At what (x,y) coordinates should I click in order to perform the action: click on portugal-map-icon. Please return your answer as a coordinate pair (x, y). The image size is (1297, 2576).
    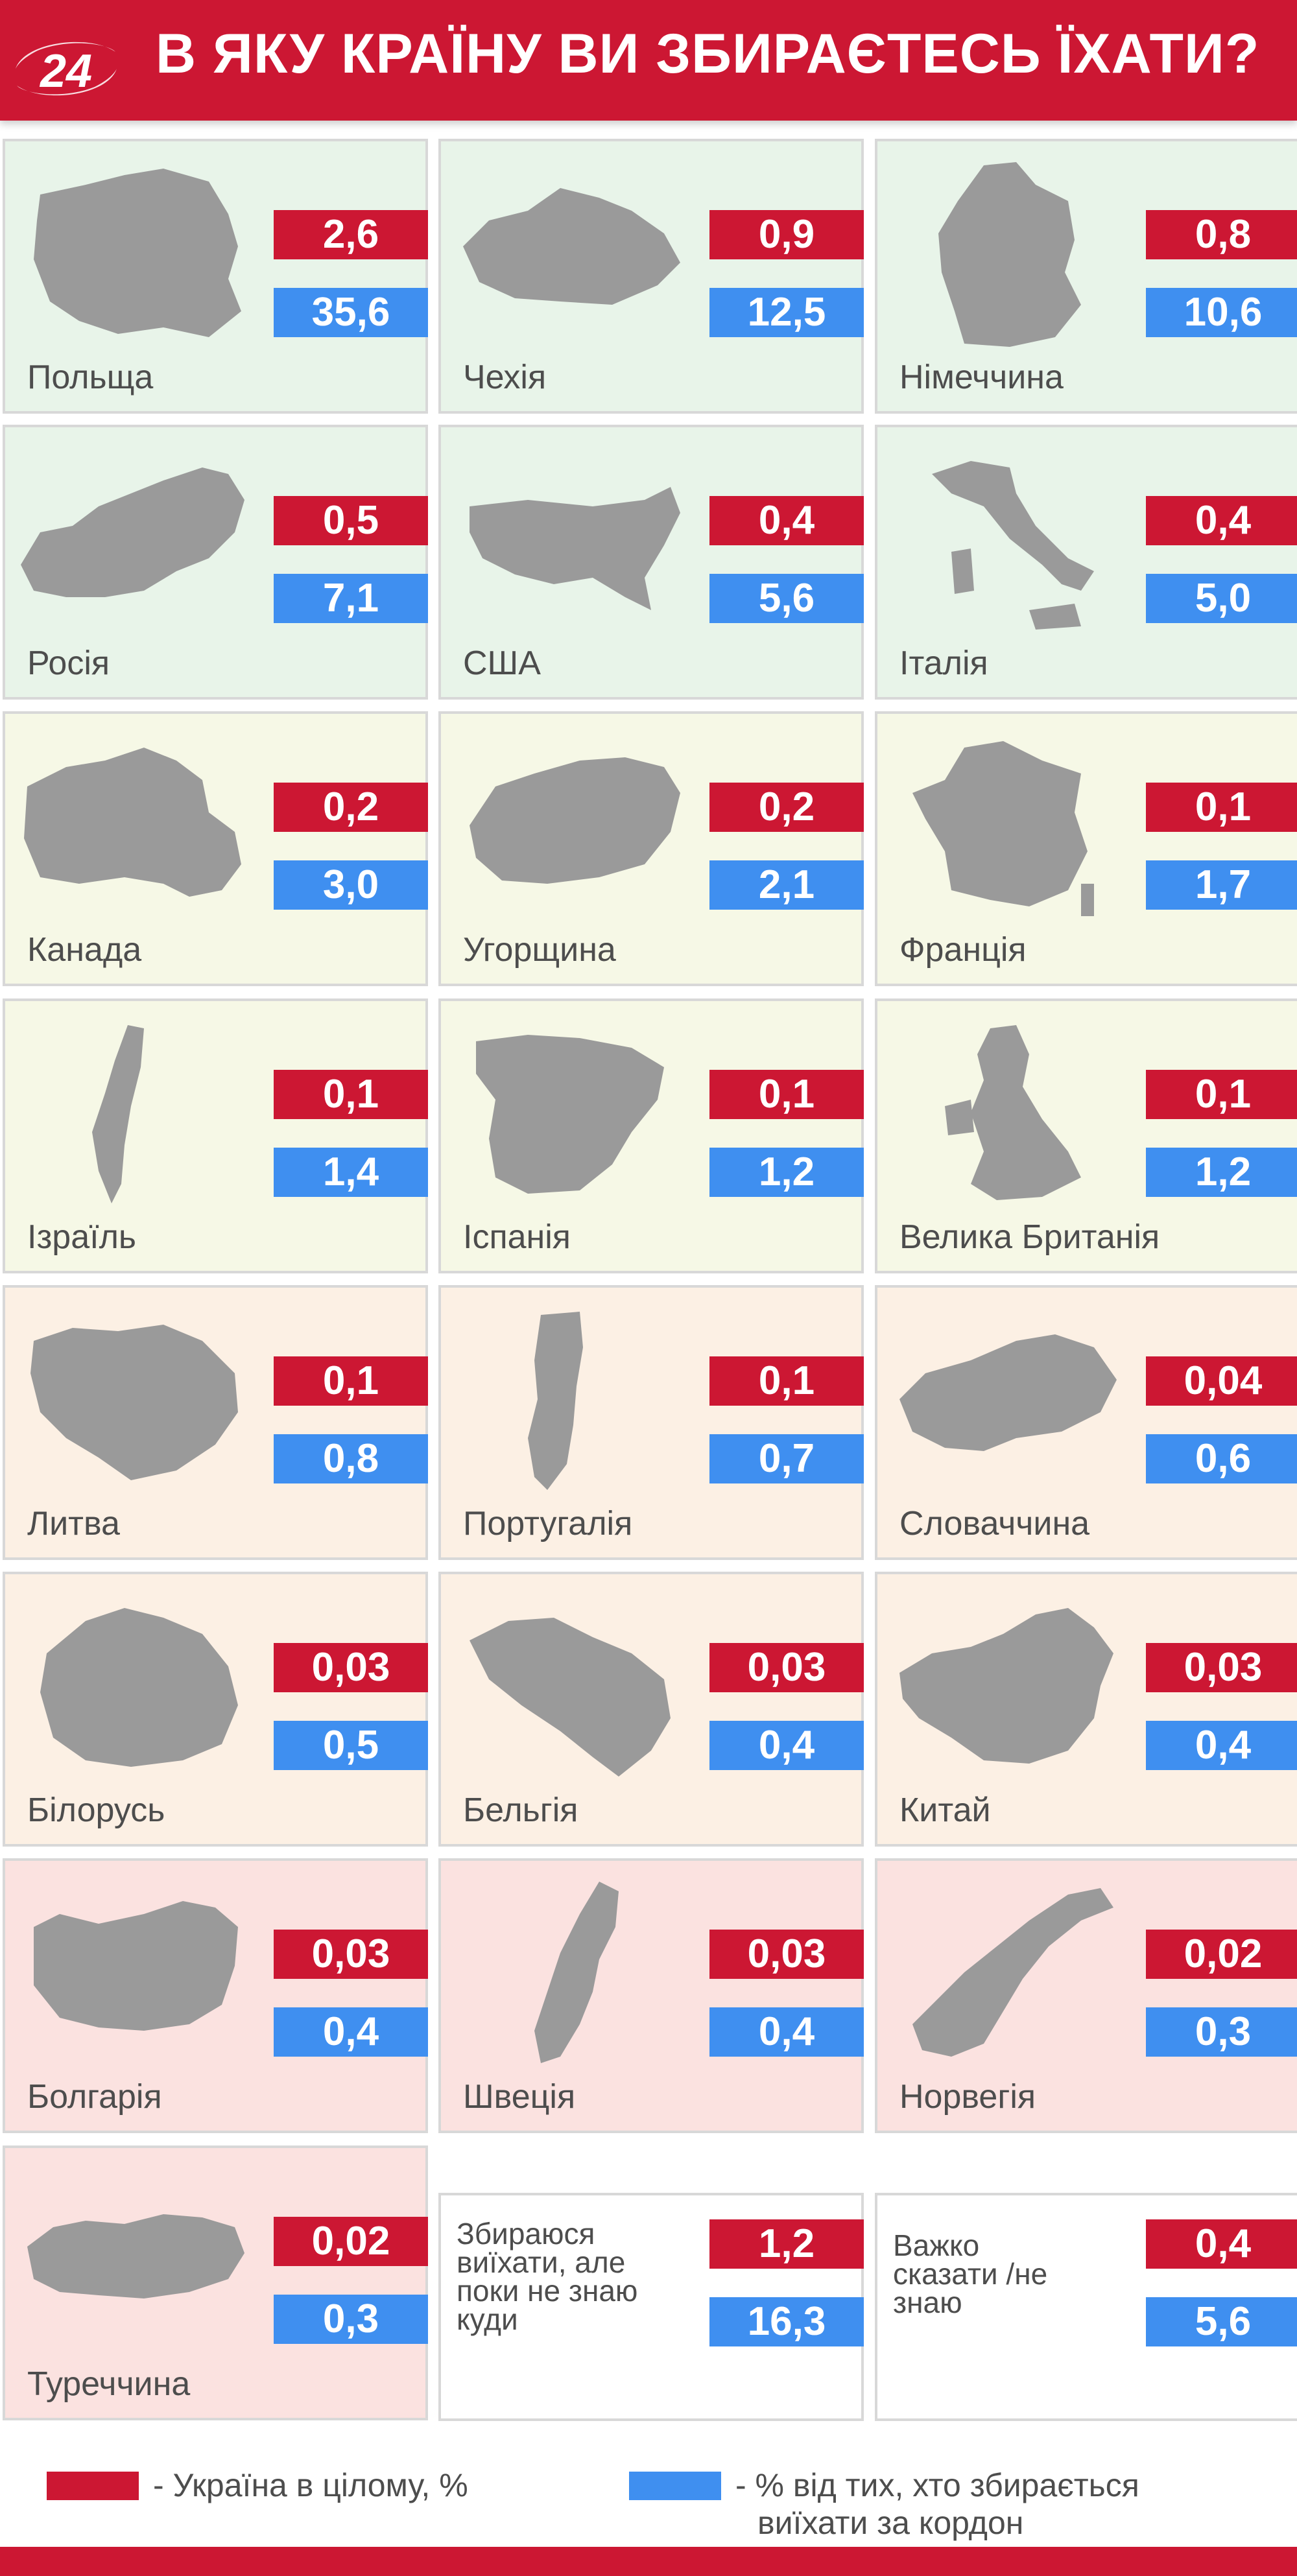
    Looking at the image, I should click on (555, 1401).